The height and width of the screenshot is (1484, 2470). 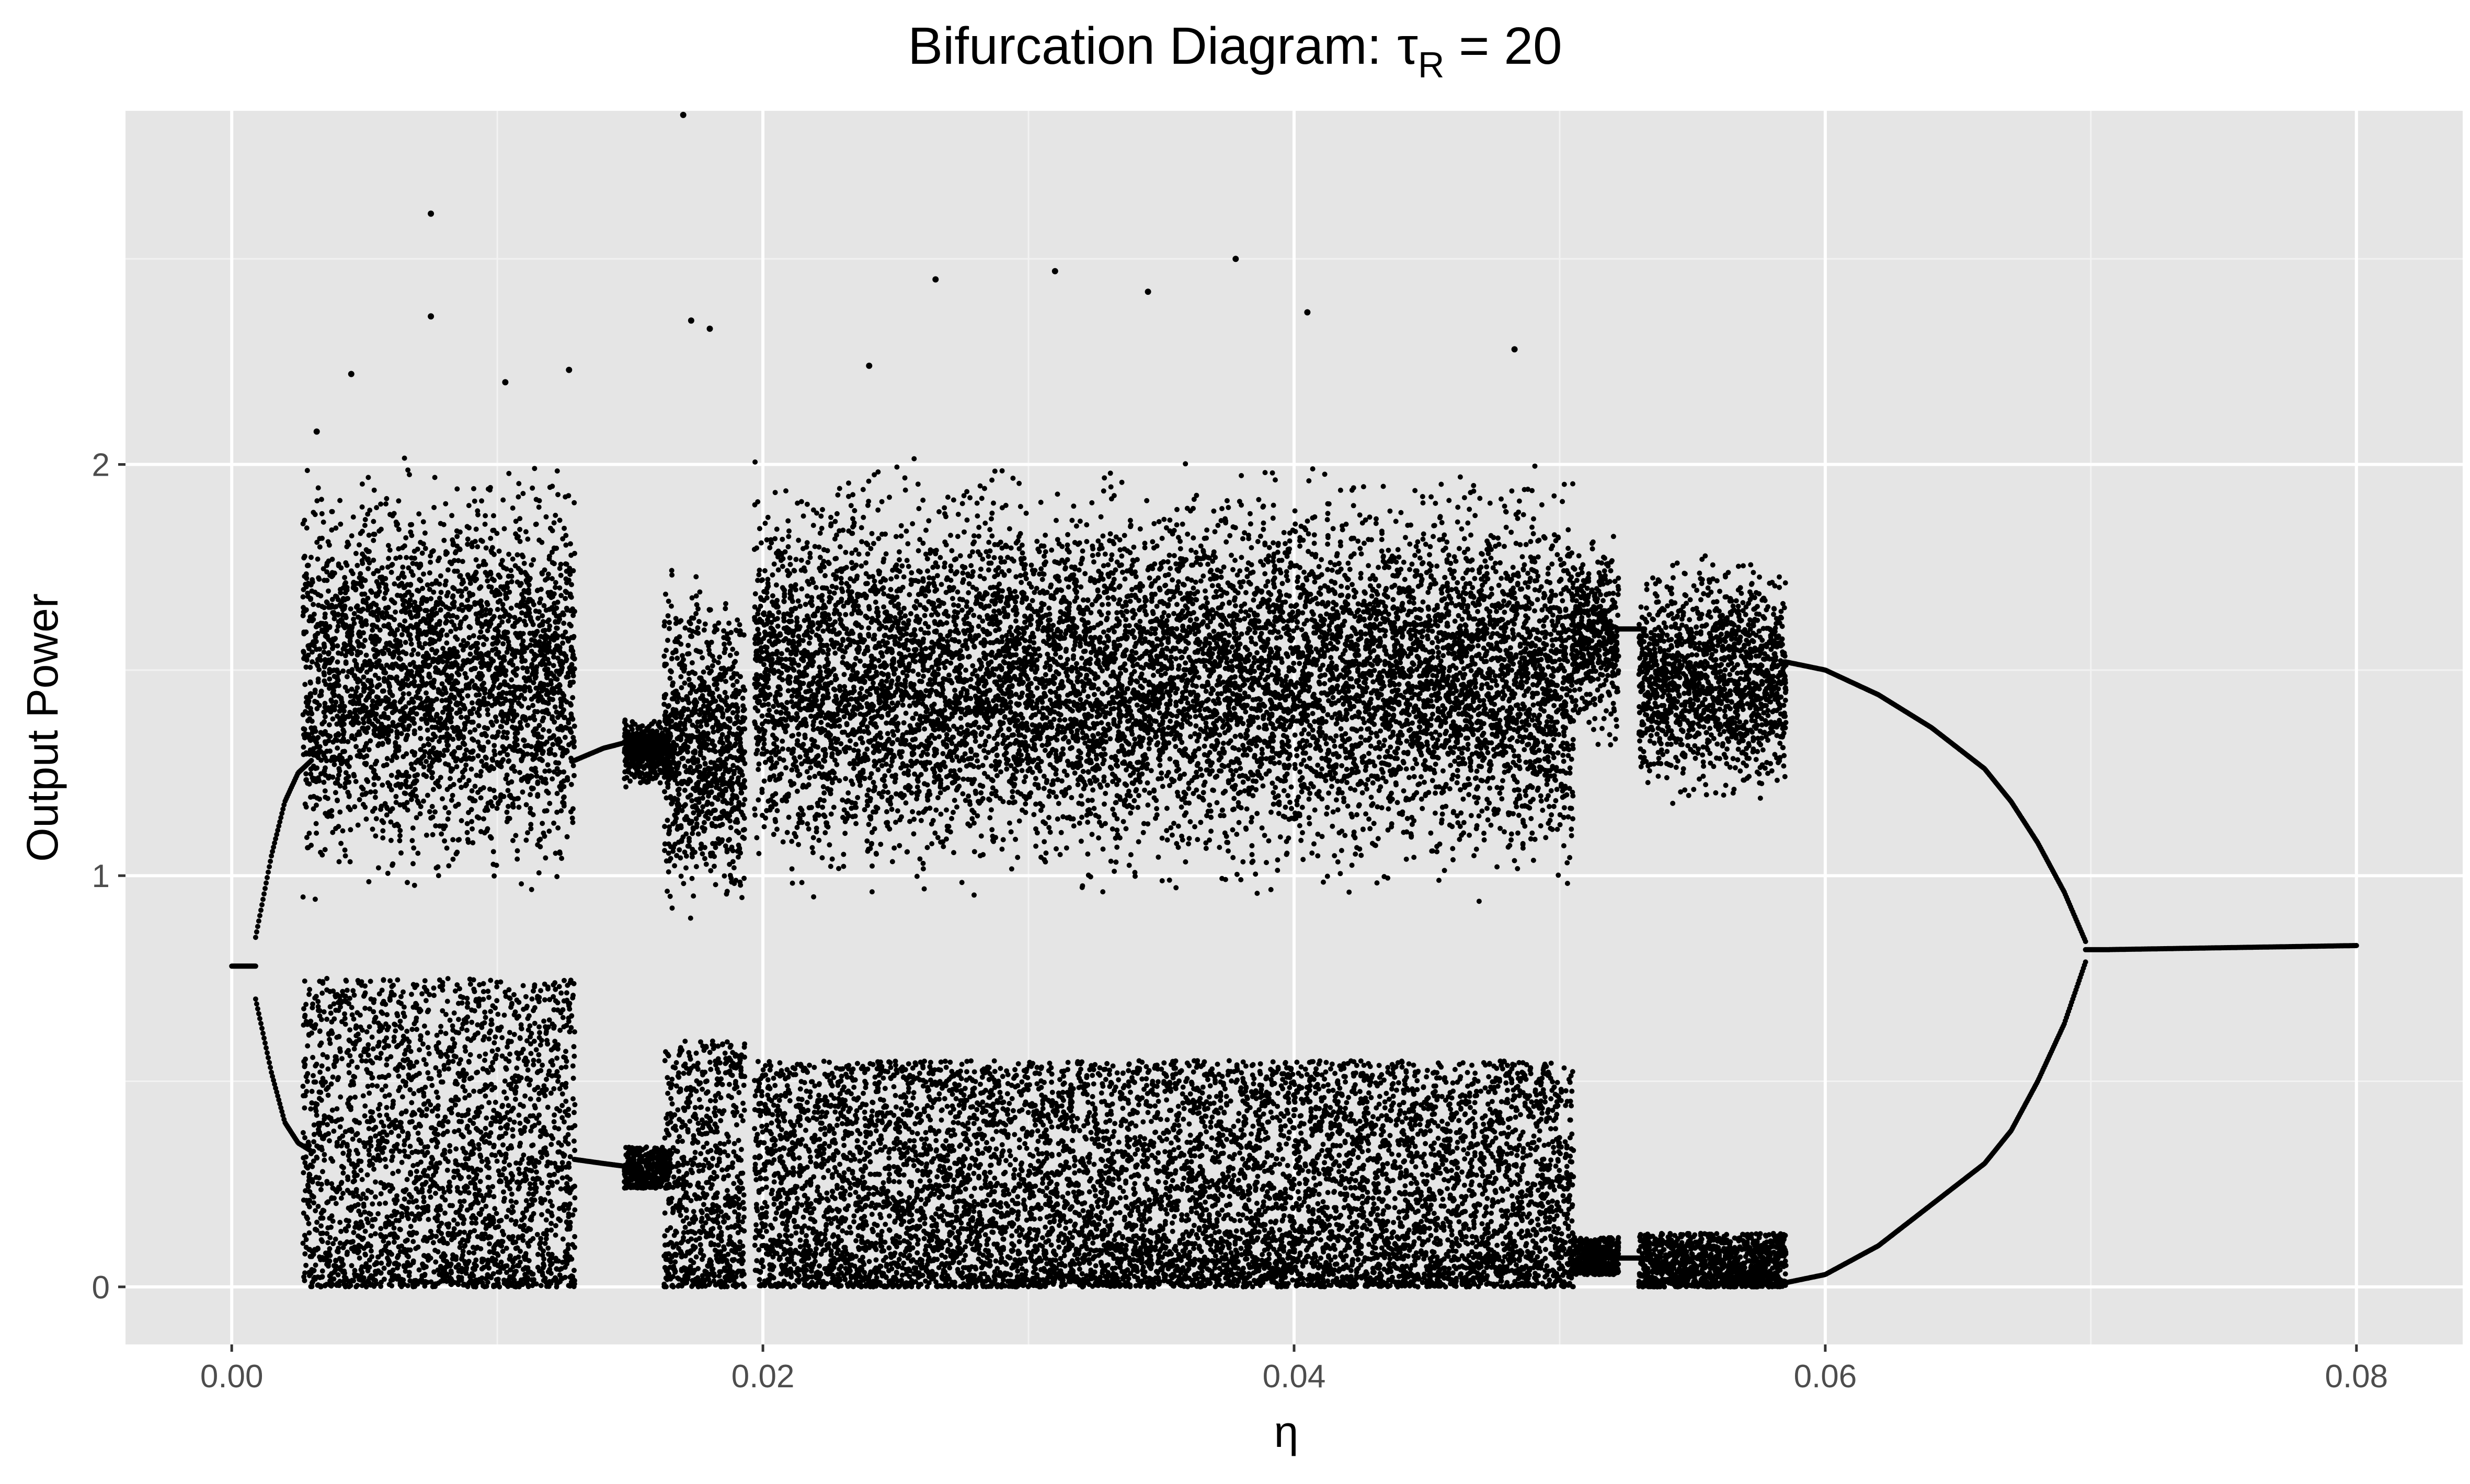 I want to click on y-tick-label: 1, so click(x=101, y=876).